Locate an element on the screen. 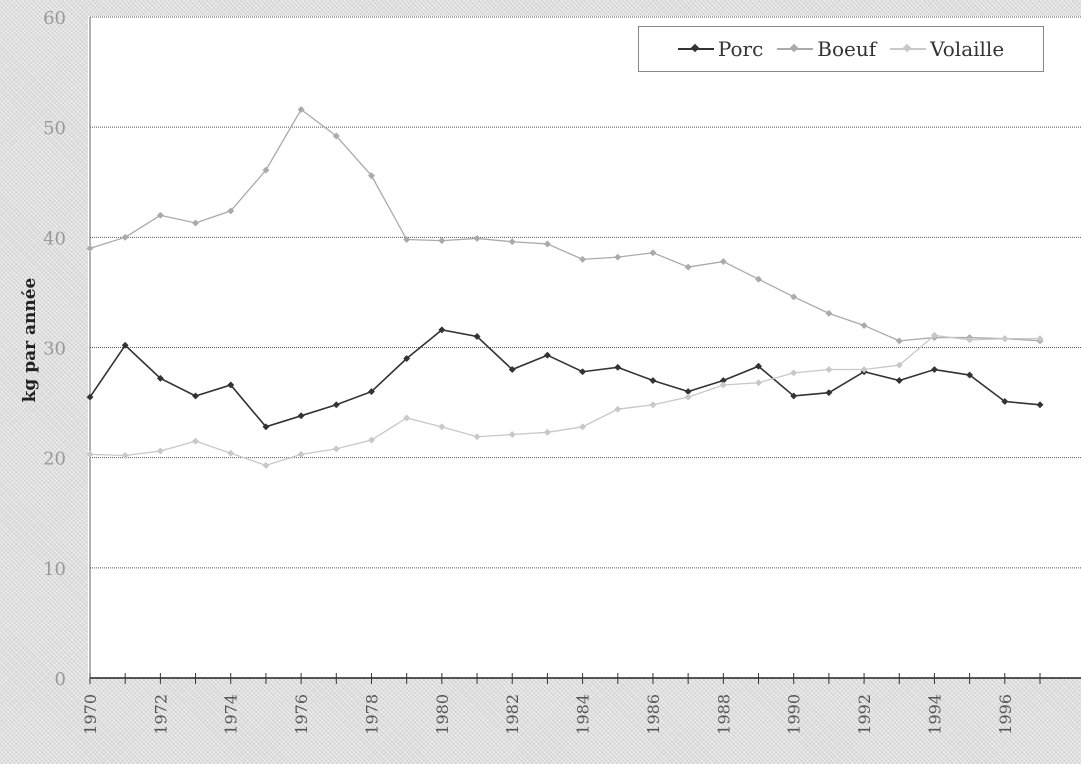  data-point-boeuf-1971 is located at coordinates (125, 237).